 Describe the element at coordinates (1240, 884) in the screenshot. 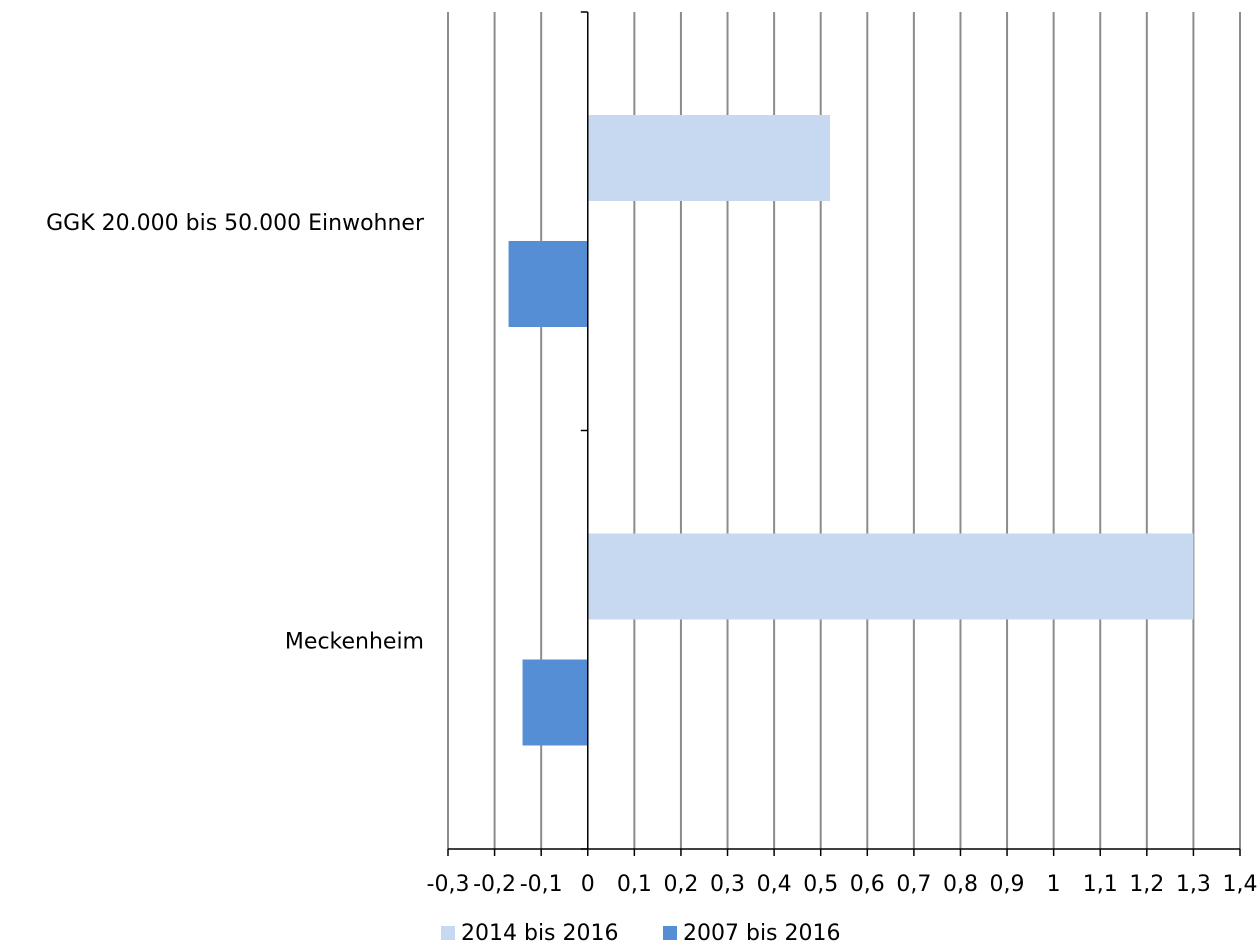

I see `x-tick-label: 1,4` at that location.